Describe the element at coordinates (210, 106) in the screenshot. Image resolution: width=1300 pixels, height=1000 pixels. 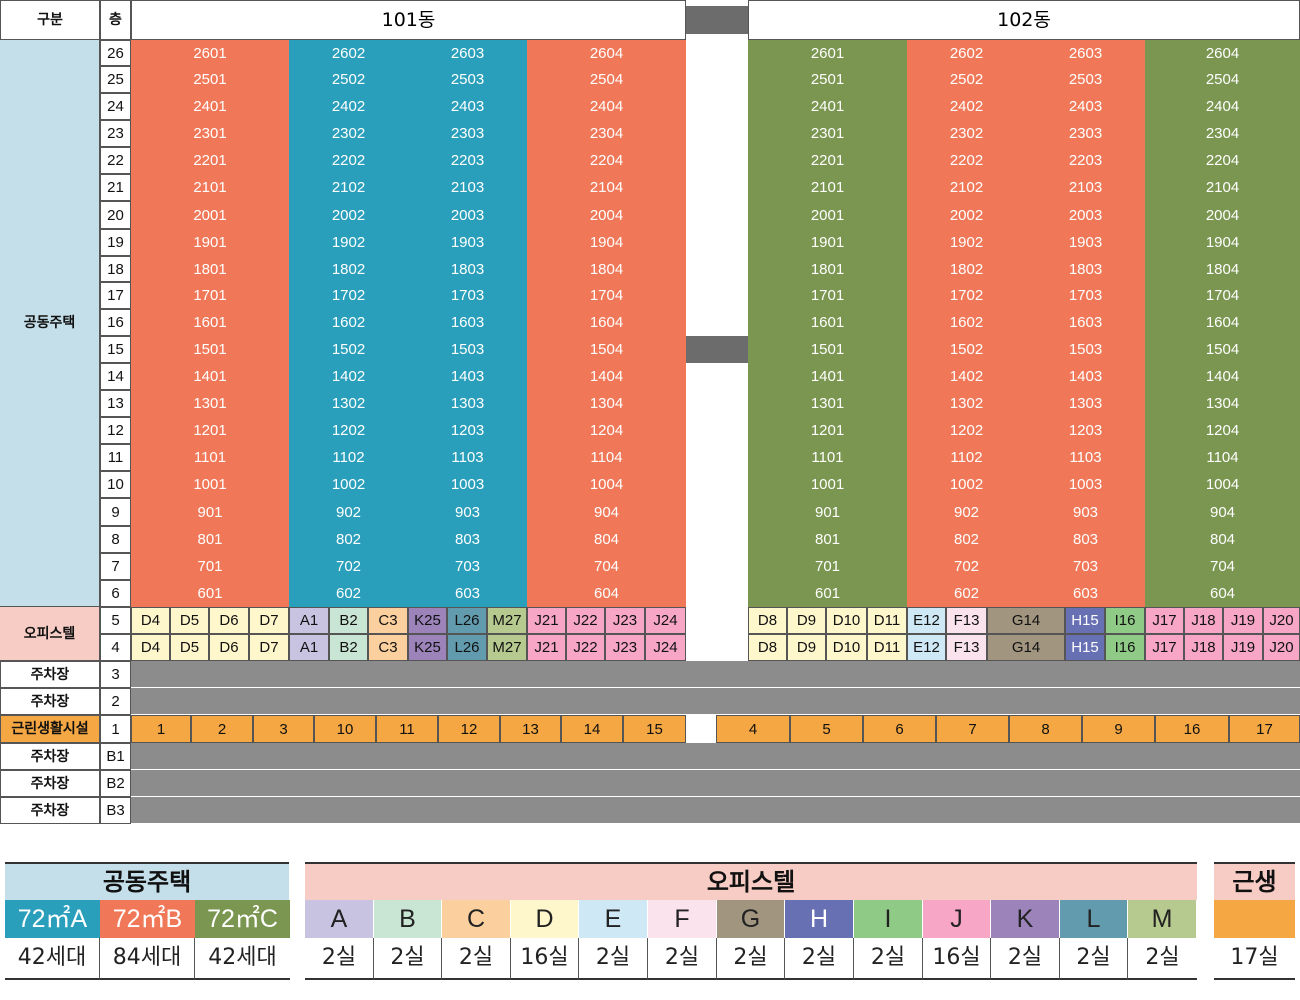
I see `unit-101: 2401` at that location.